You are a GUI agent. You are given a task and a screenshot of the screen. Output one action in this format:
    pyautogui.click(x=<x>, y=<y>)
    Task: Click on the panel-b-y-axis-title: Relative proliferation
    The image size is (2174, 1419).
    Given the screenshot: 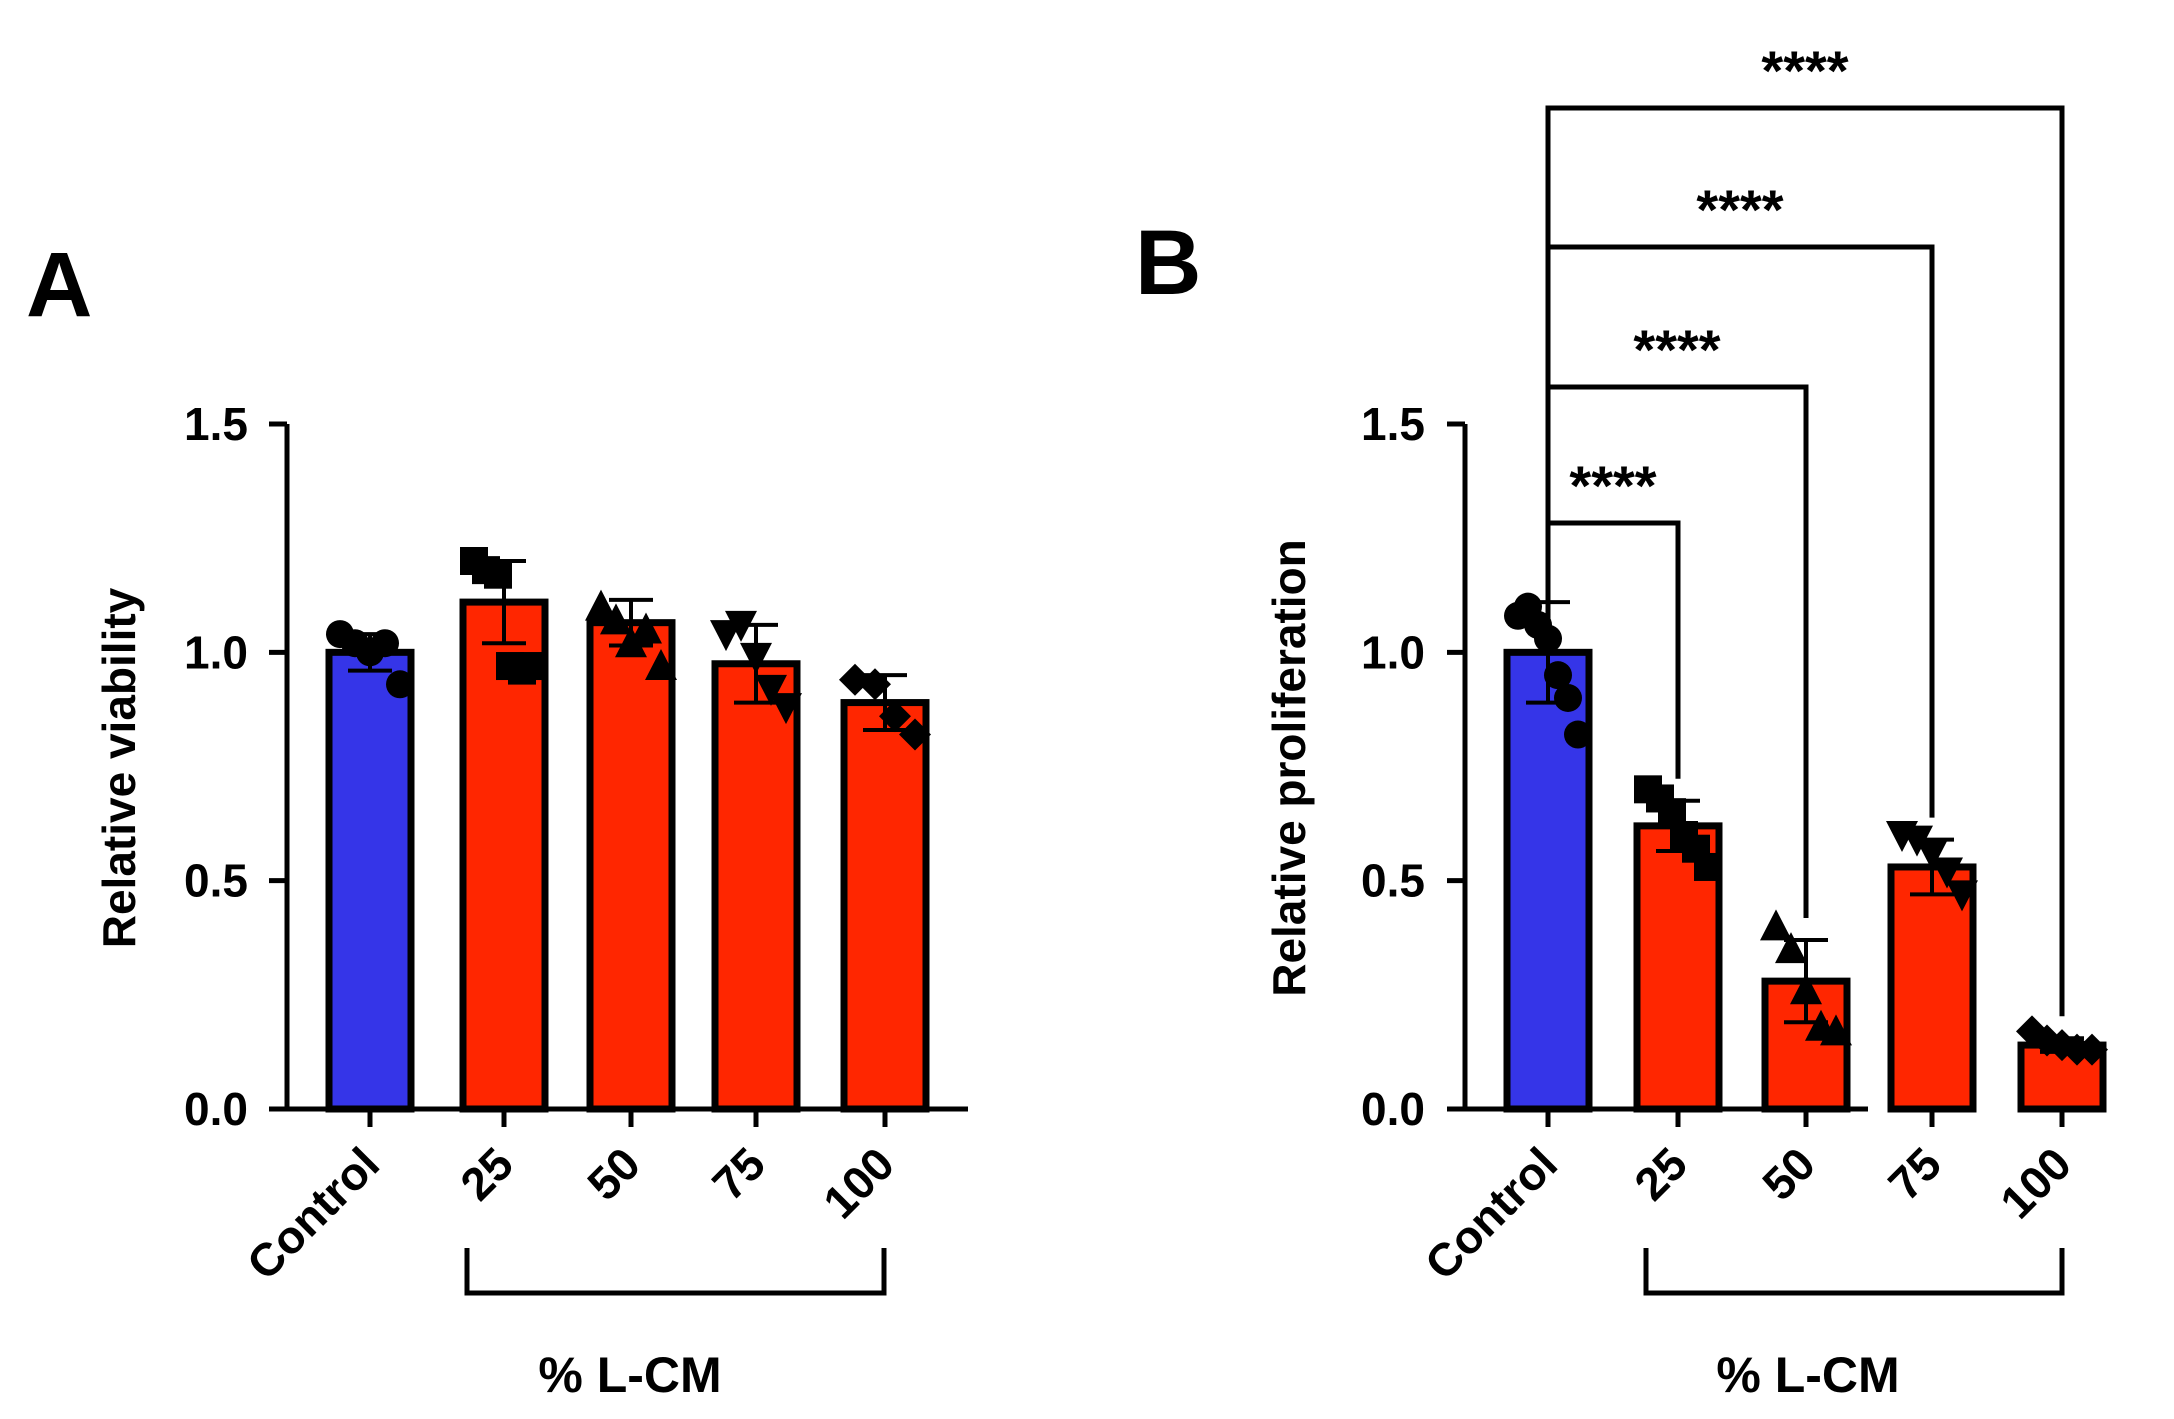 What is the action you would take?
    pyautogui.click(x=1289, y=768)
    